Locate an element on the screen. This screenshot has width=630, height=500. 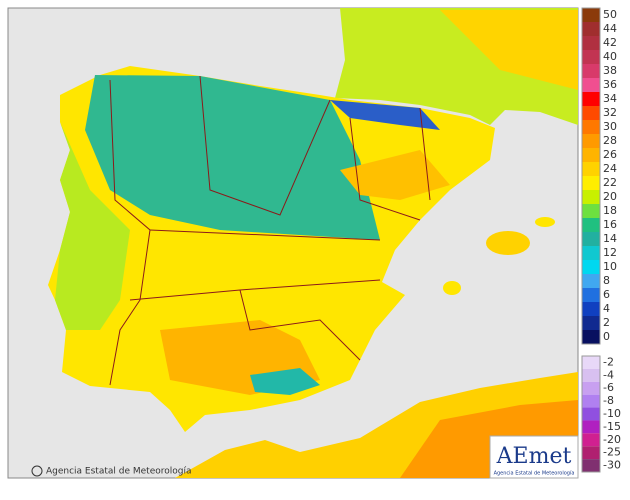
legend-label: 36 is located at coordinates (610, 84).